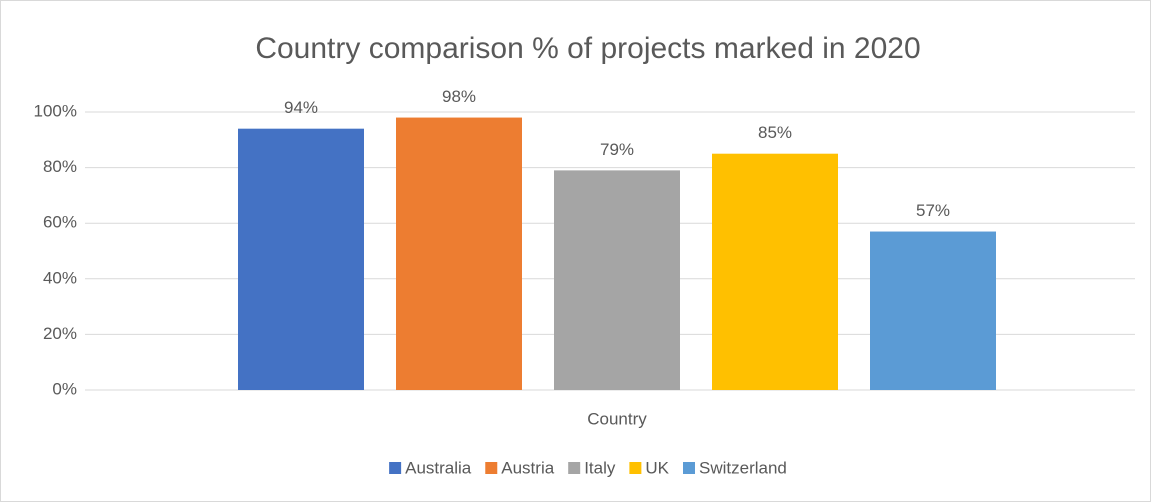  I want to click on y-tick-label: 0%, so click(64, 388).